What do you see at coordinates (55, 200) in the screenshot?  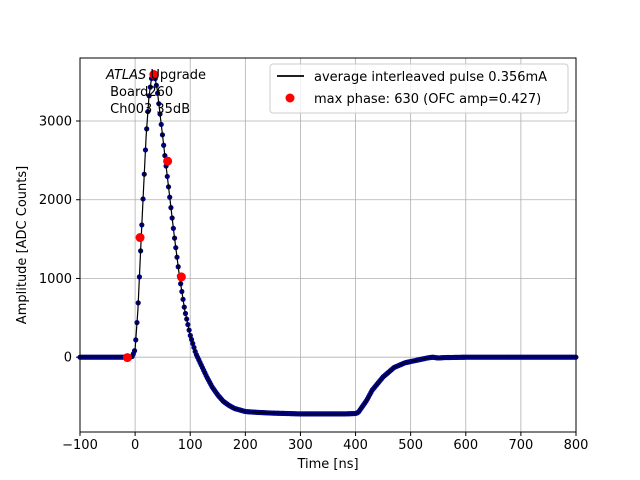 I see `y-tick-label: 2000` at bounding box center [55, 200].